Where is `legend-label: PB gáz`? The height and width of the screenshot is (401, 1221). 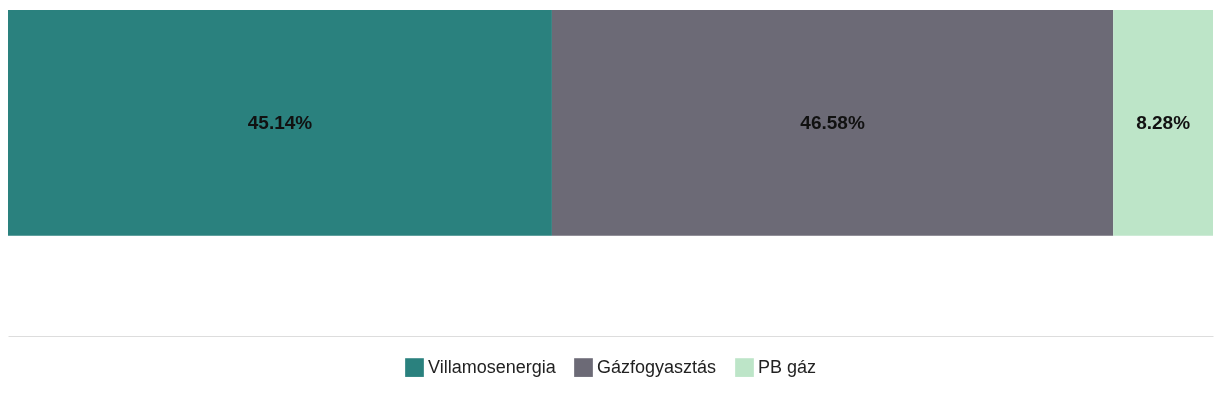 legend-label: PB gáz is located at coordinates (787, 366).